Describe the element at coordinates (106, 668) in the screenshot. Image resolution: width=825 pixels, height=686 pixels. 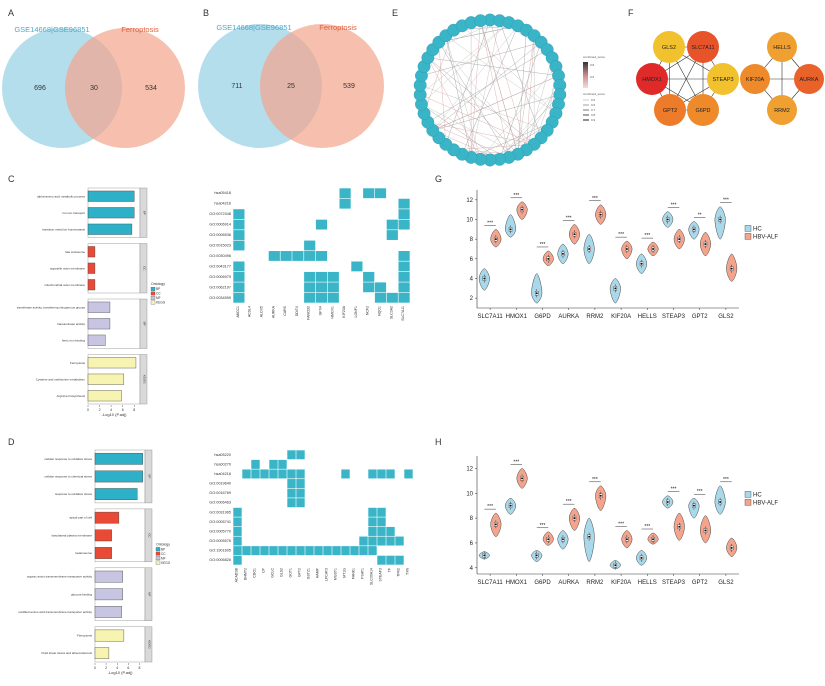
I see `x-tick-label: 2` at that location.